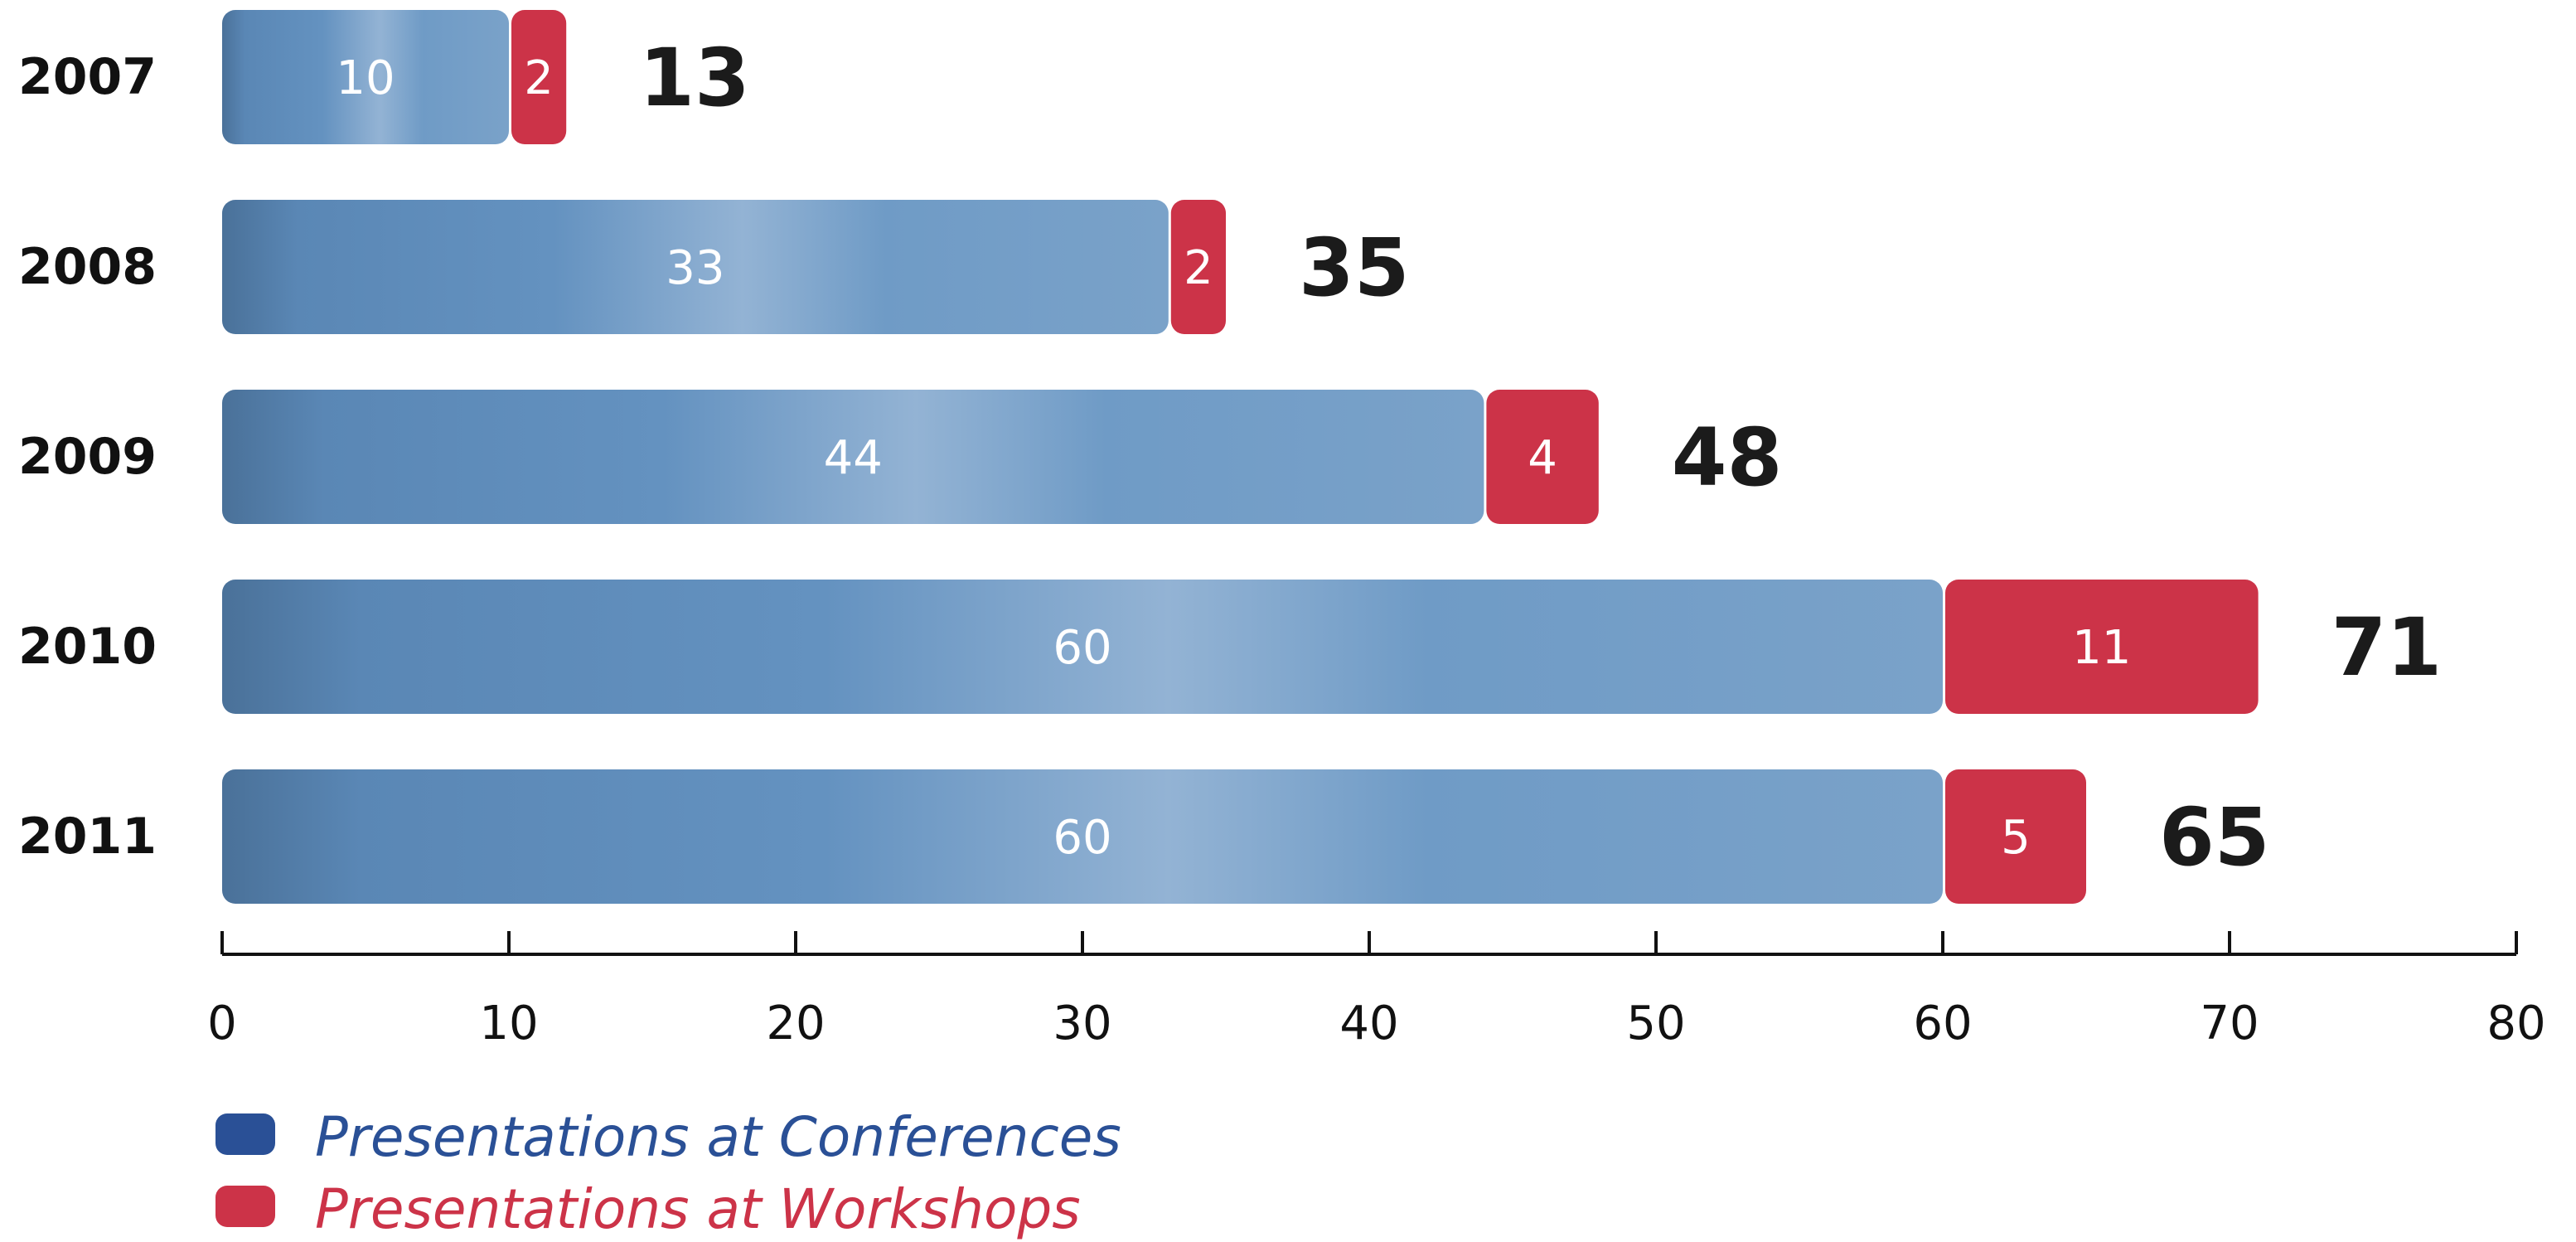  What do you see at coordinates (718, 1137) in the screenshot?
I see `legend-label-conferences: Presentations at Conferences` at bounding box center [718, 1137].